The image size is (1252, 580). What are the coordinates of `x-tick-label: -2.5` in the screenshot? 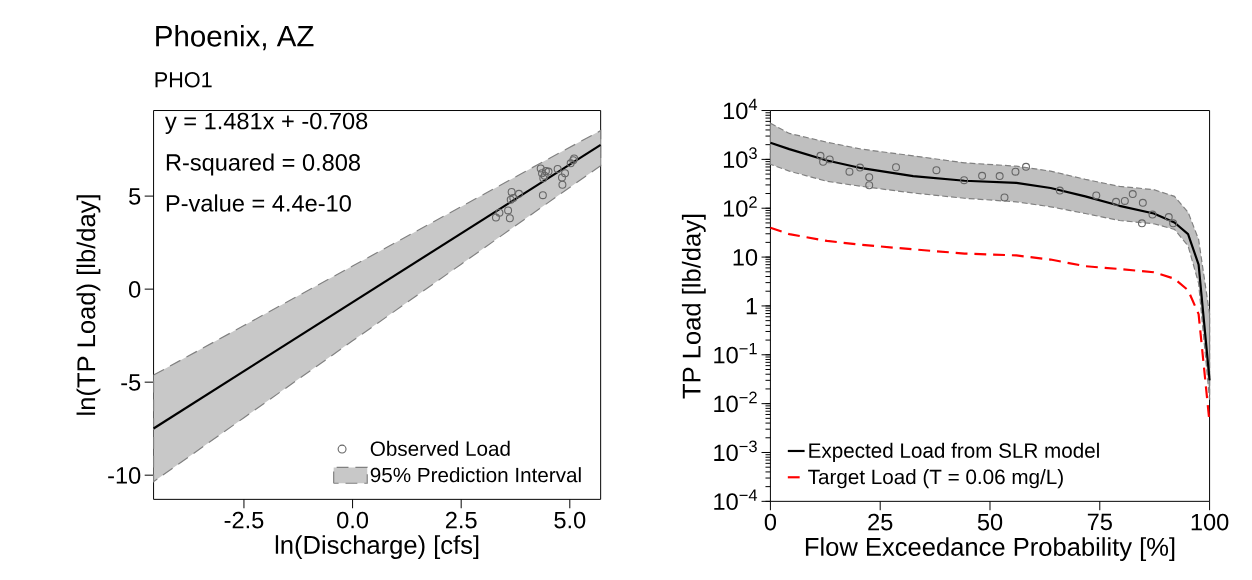 It's located at (244, 520).